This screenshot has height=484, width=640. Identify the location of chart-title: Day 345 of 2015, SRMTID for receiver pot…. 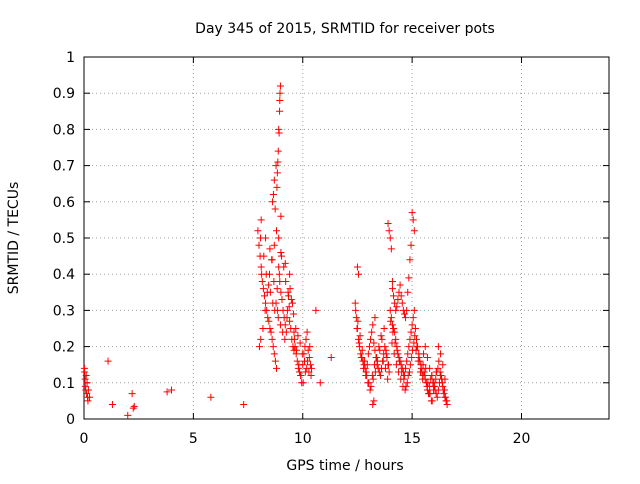
(345, 29).